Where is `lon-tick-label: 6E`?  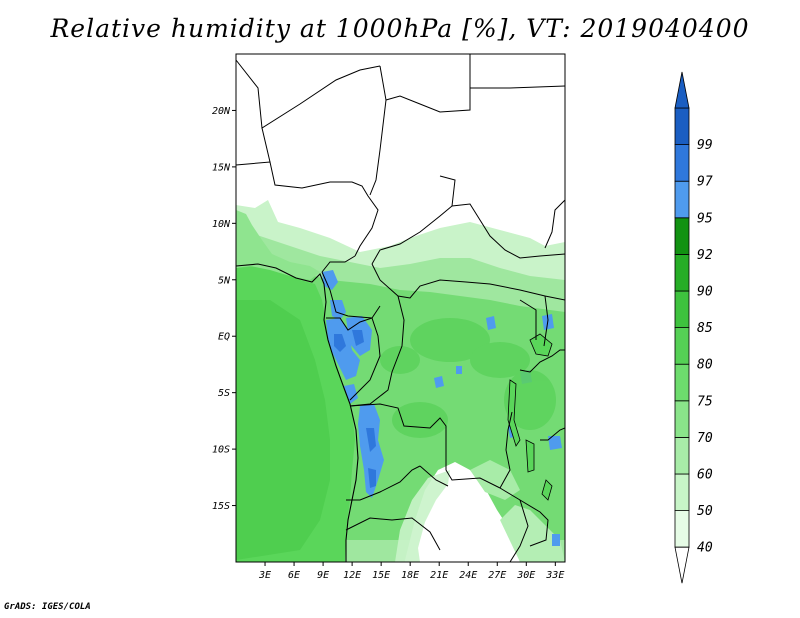
lon-tick-label: 6E is located at coordinates (294, 575).